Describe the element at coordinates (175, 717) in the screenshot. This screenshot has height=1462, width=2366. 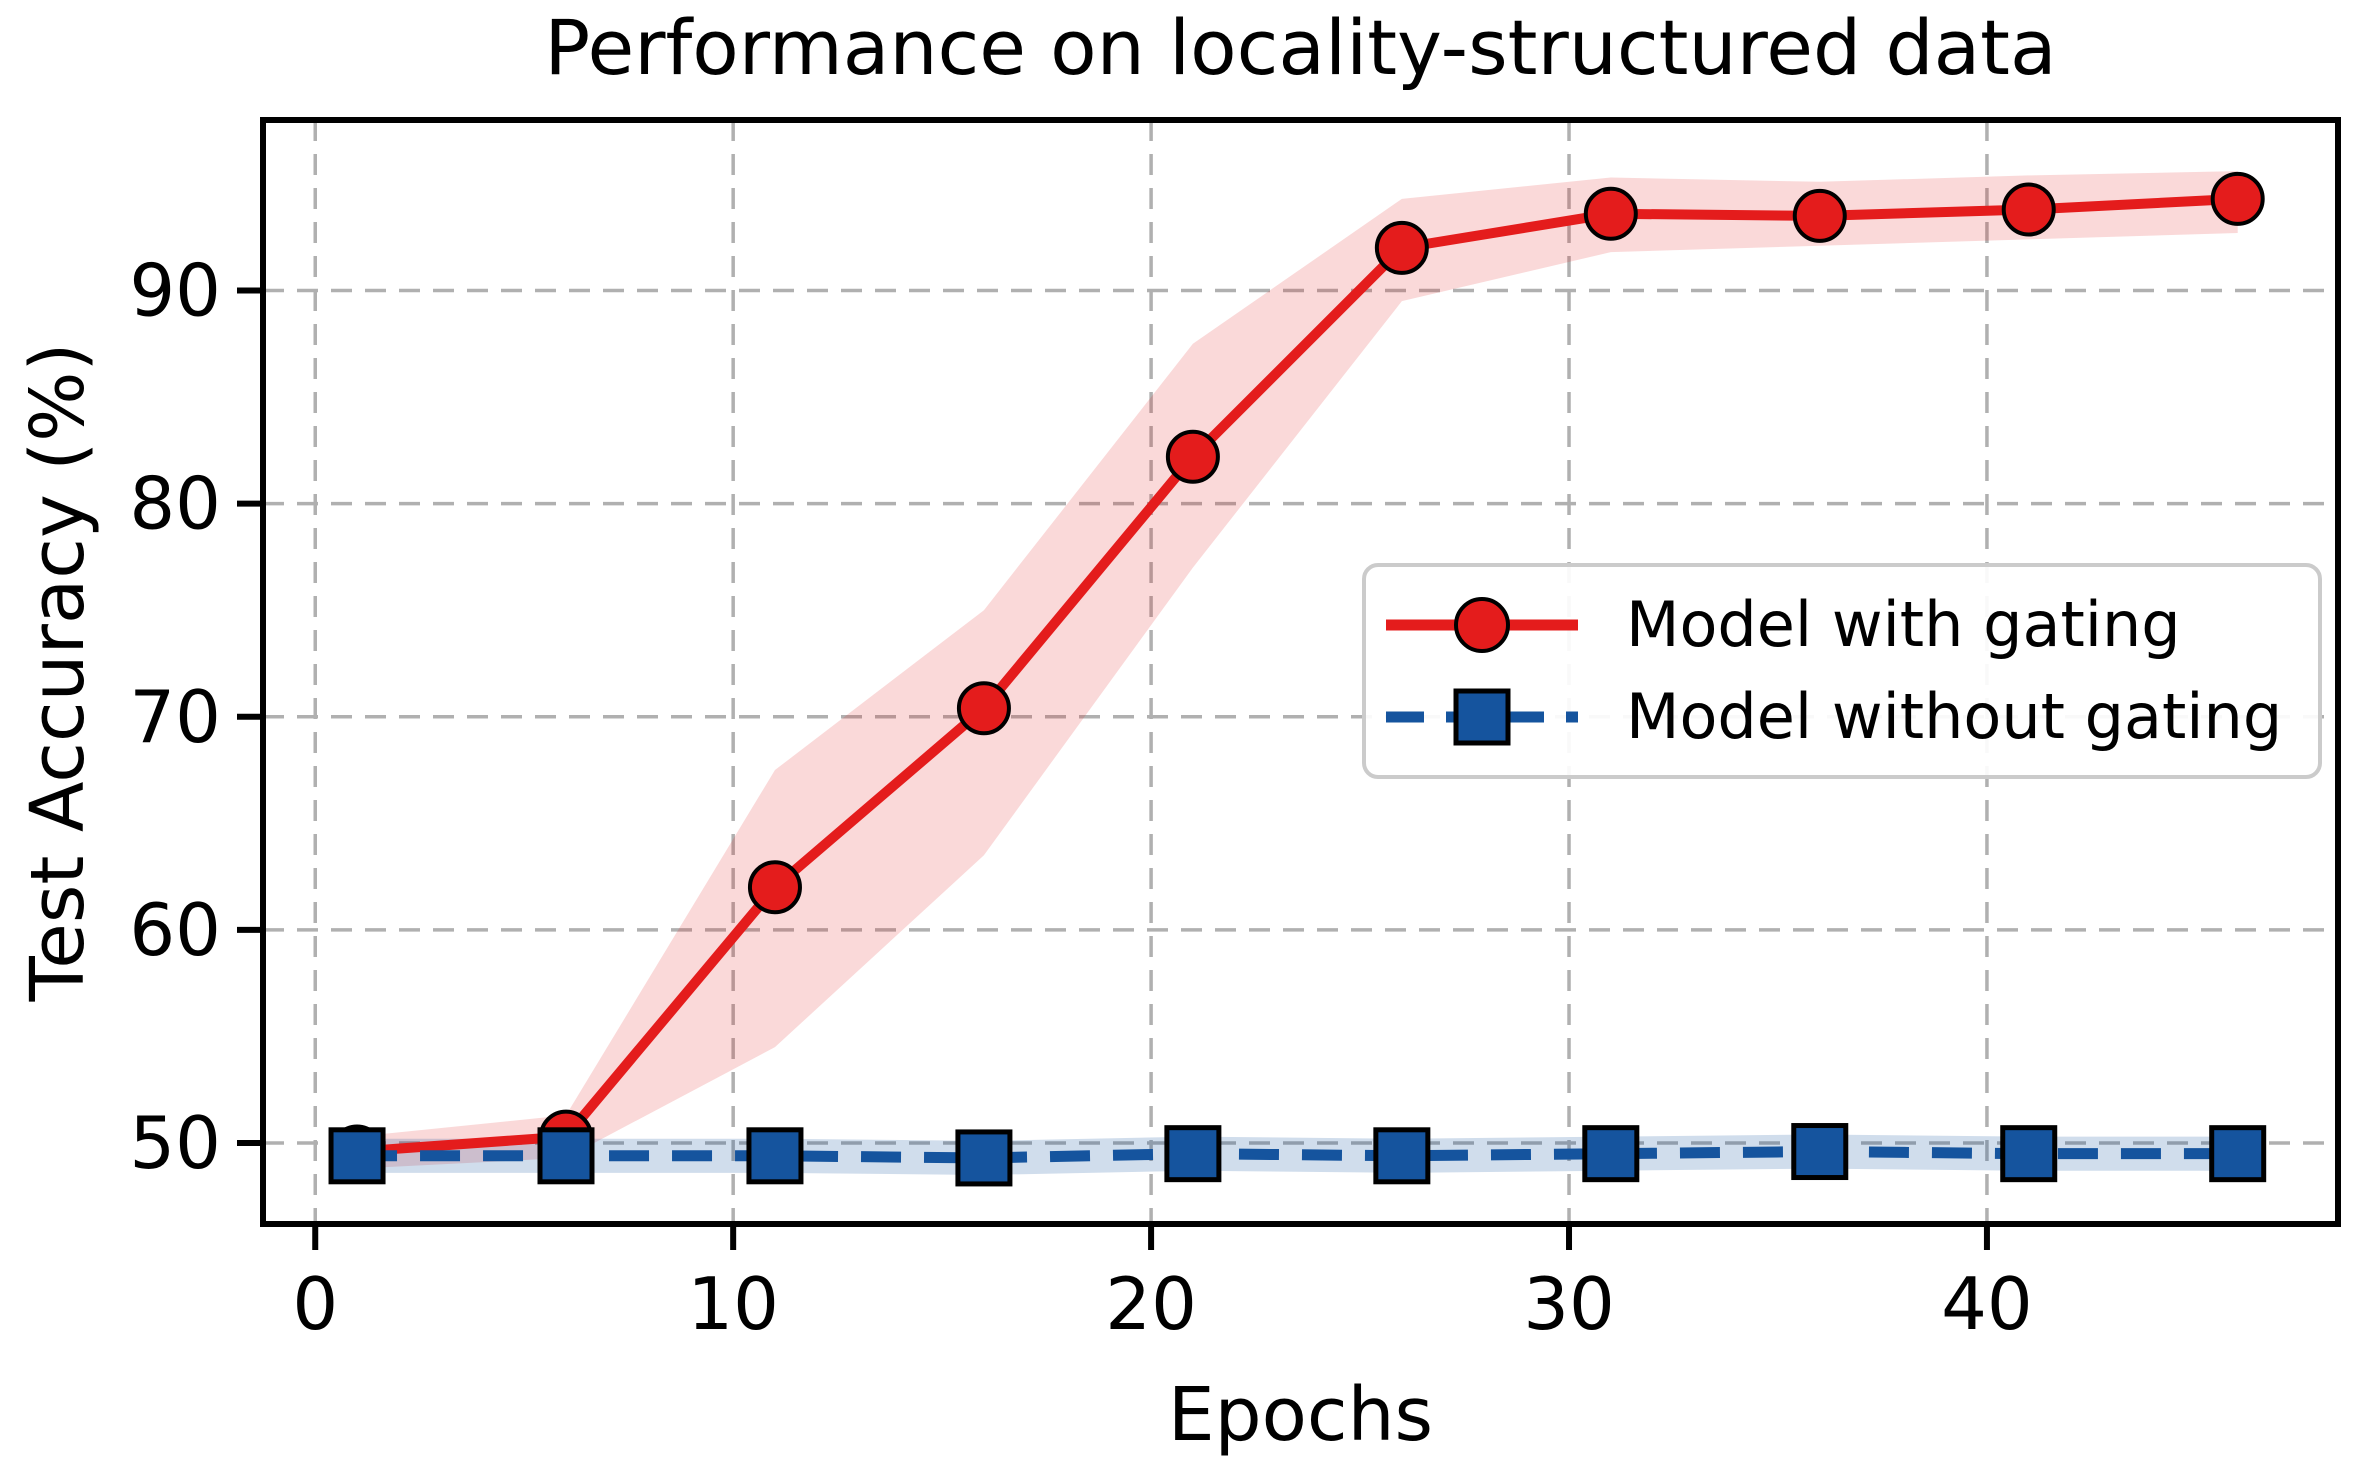
I see `y-tick-label: 70` at that location.